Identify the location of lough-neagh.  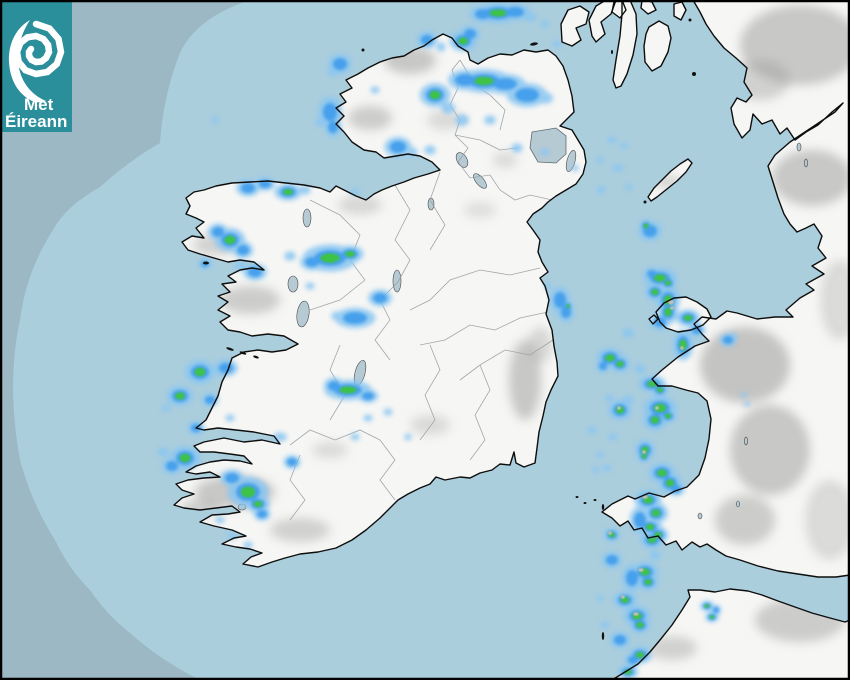
(548, 145).